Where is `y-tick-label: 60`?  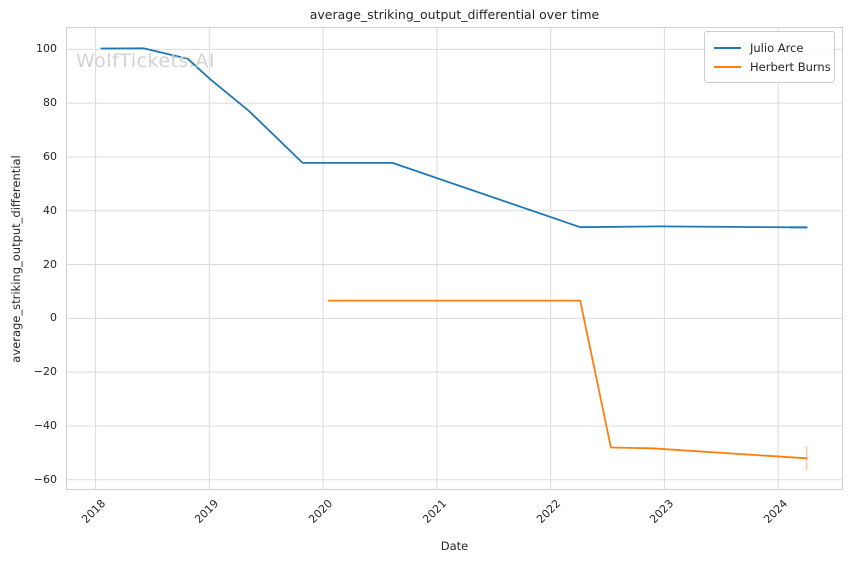 y-tick-label: 60 is located at coordinates (50, 156).